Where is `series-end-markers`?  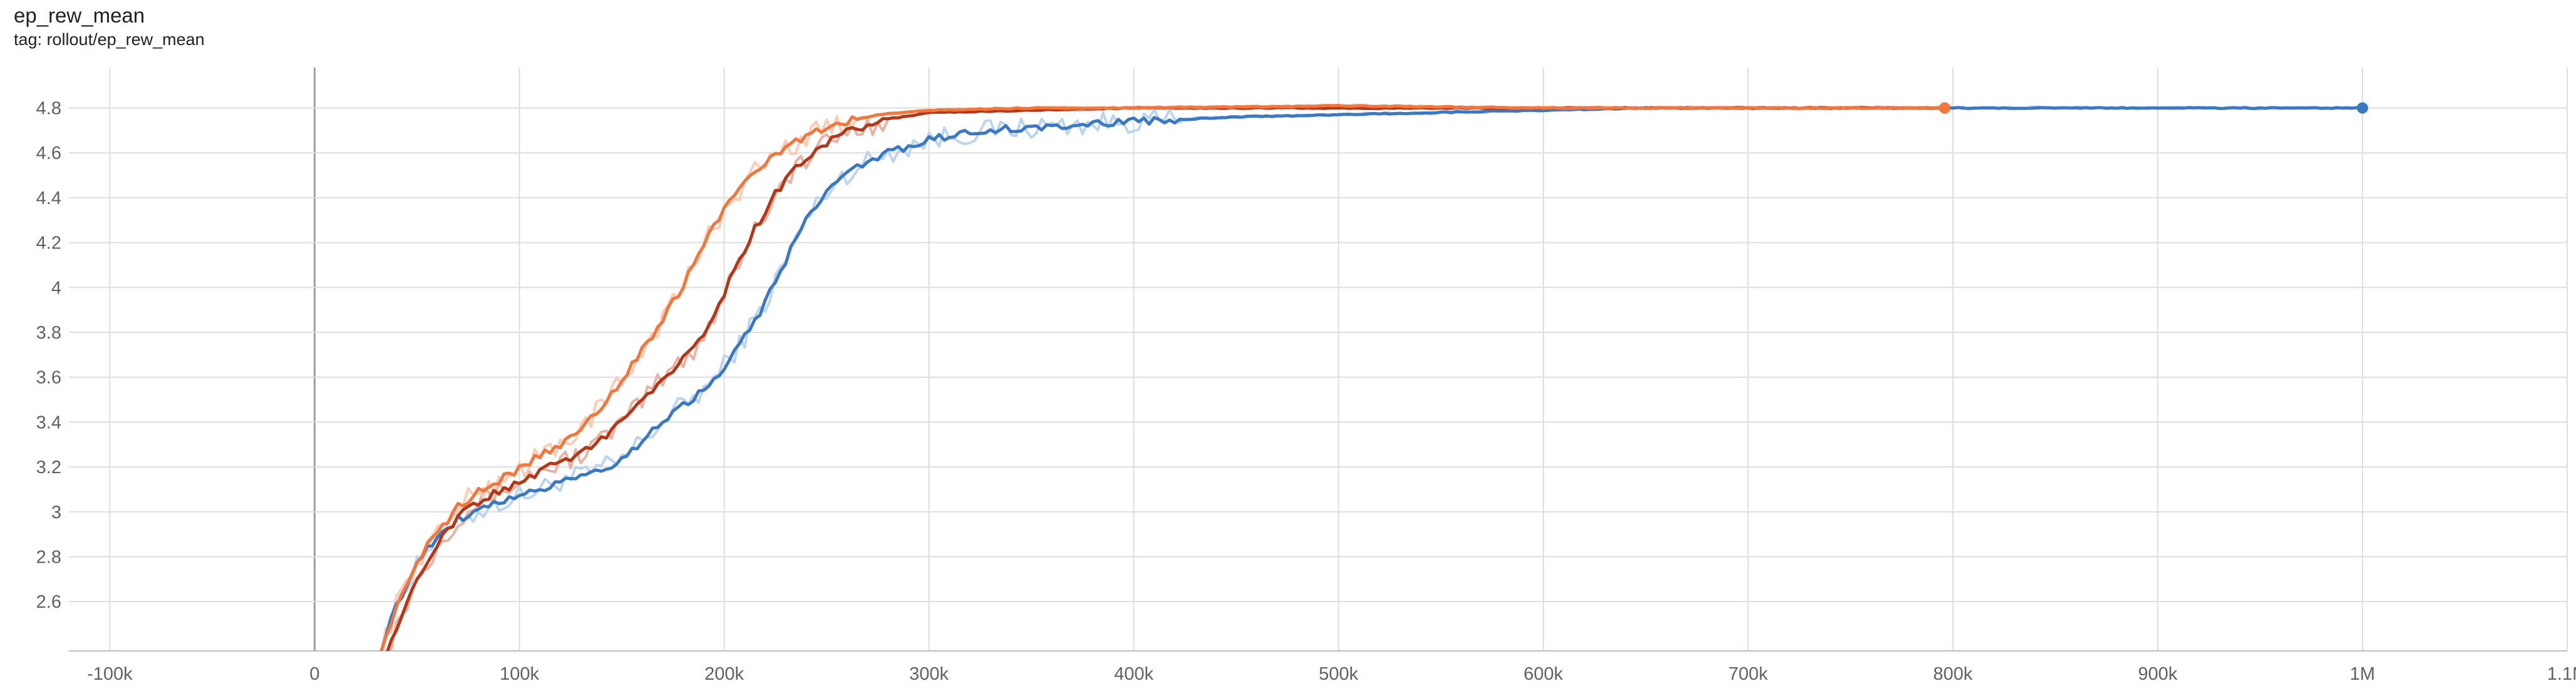
series-end-markers is located at coordinates (2153, 108).